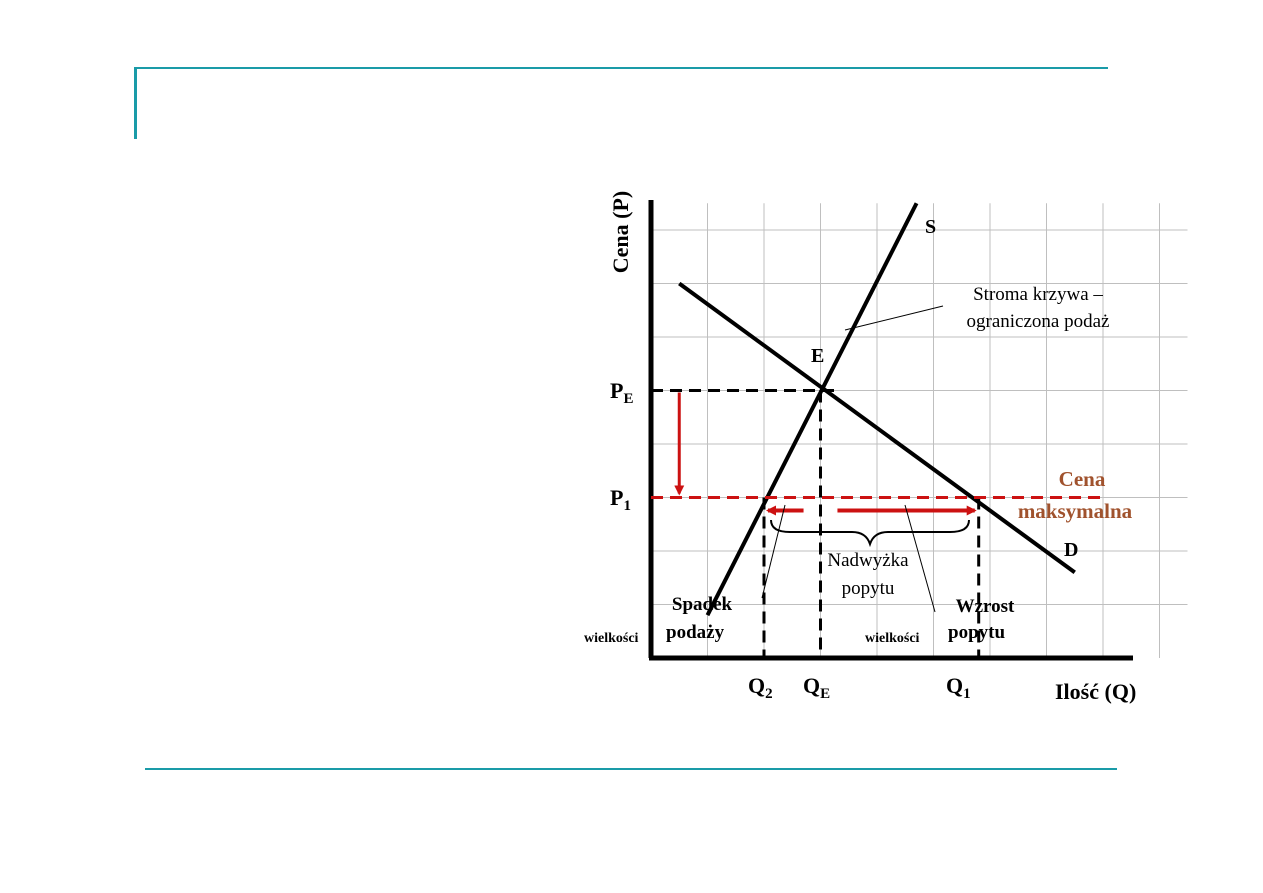 This screenshot has width=1263, height=893. Describe the element at coordinates (1075, 511) in the screenshot. I see `price-ceiling-label-line2: maksymalna` at that location.